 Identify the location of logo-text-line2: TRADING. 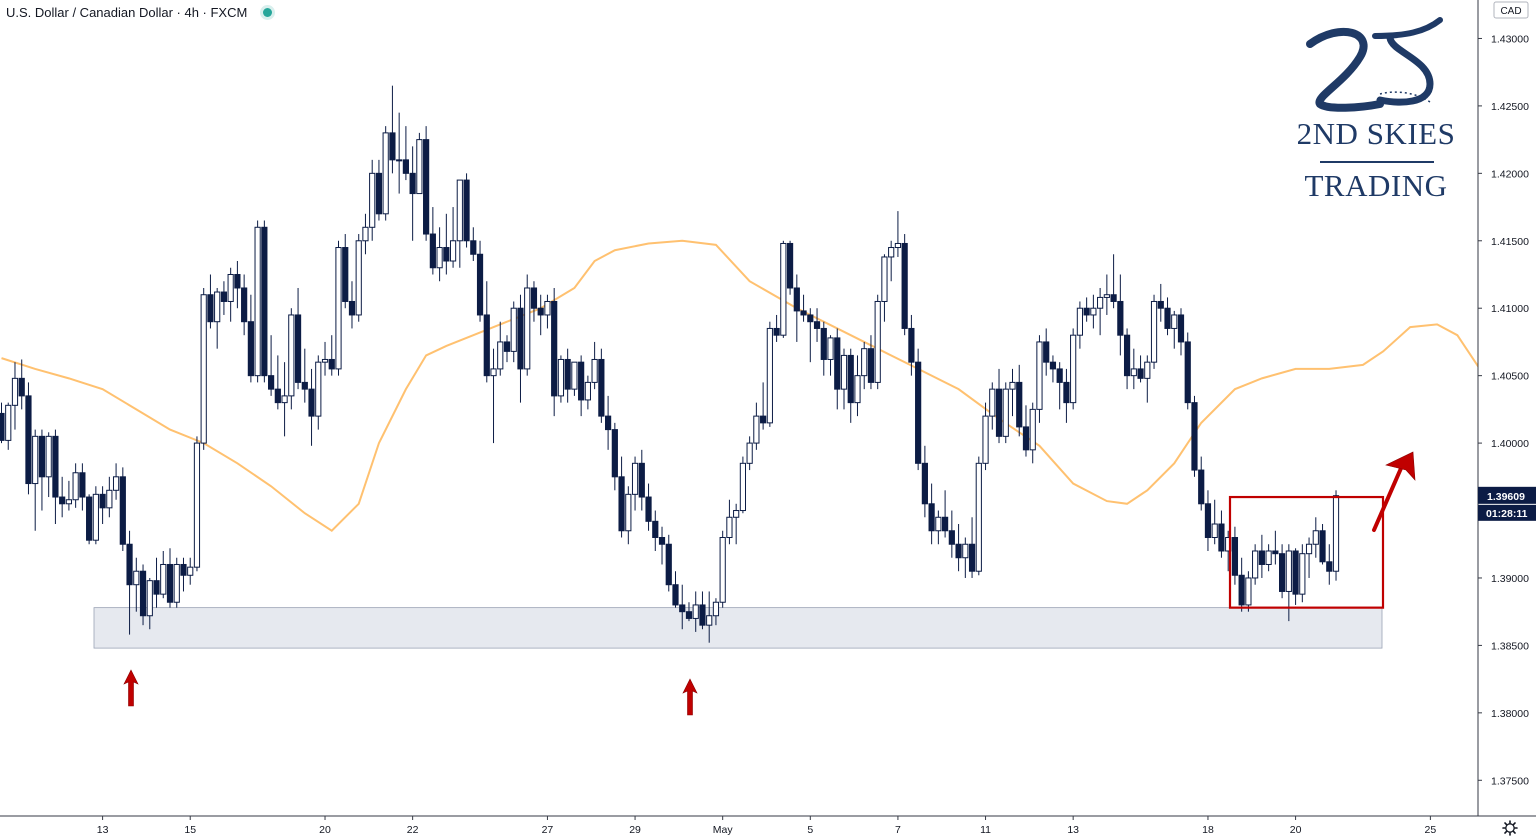
(1376, 185).